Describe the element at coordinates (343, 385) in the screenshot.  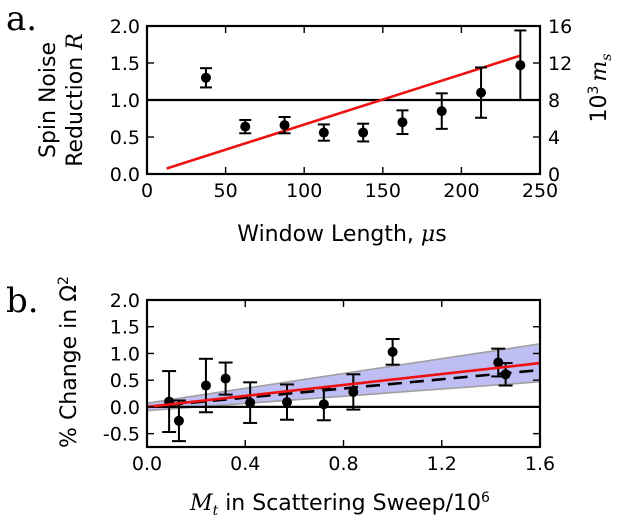
I see `panel-b-fit-line` at that location.